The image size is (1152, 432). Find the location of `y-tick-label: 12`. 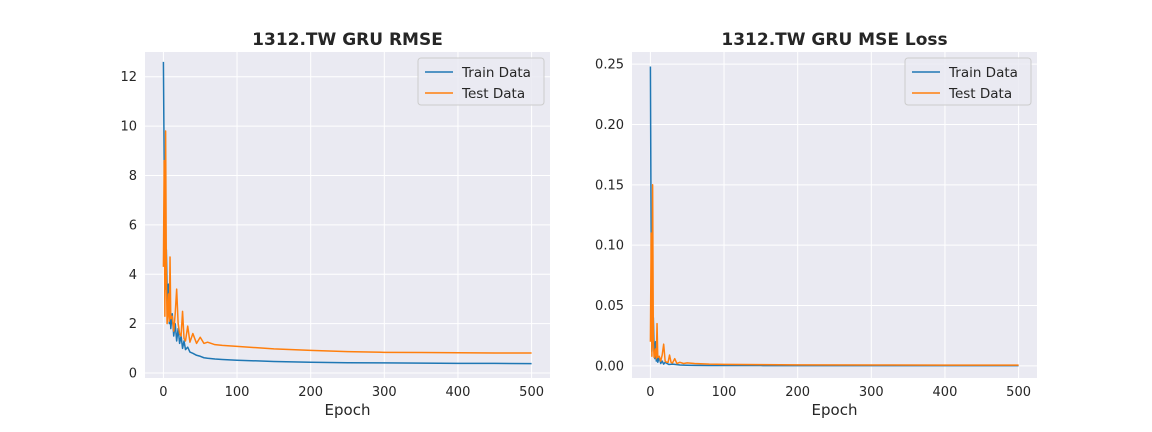

y-tick-label: 12 is located at coordinates (128, 77).